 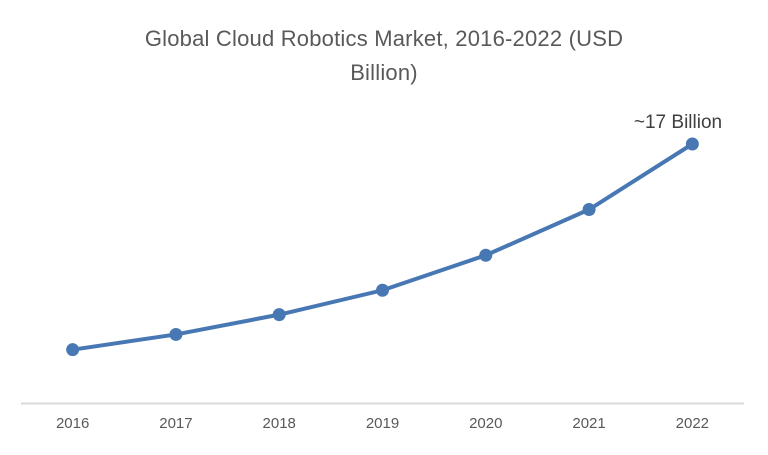 I want to click on x-axis-tick-label: 2018, so click(x=279, y=423).